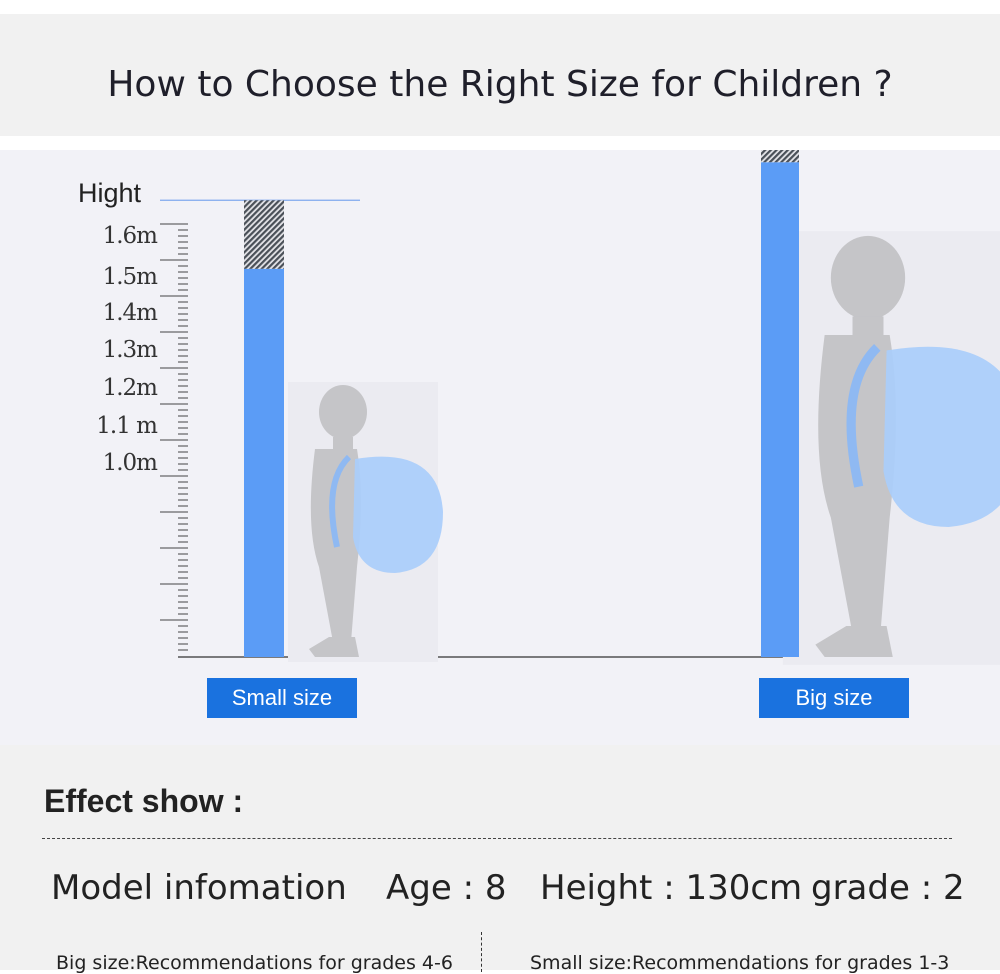 The image size is (1000, 974). What do you see at coordinates (131, 277) in the screenshot?
I see `y-tick-label: 1.5m` at bounding box center [131, 277].